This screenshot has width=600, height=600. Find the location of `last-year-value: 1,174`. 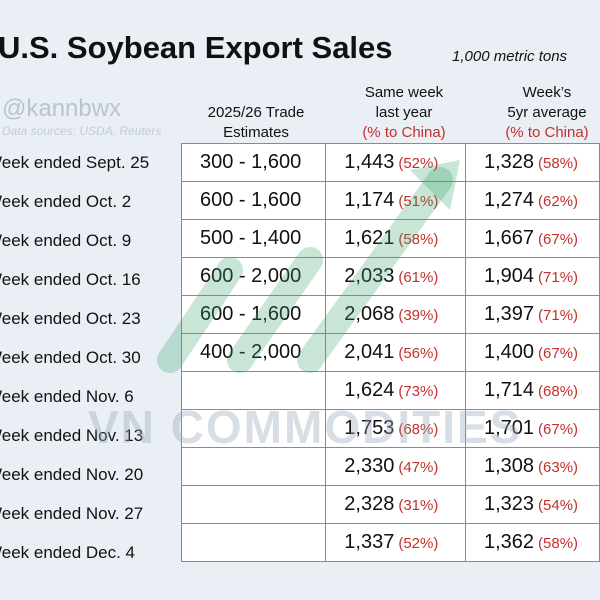

last-year-value: 1,174 is located at coordinates (369, 200).